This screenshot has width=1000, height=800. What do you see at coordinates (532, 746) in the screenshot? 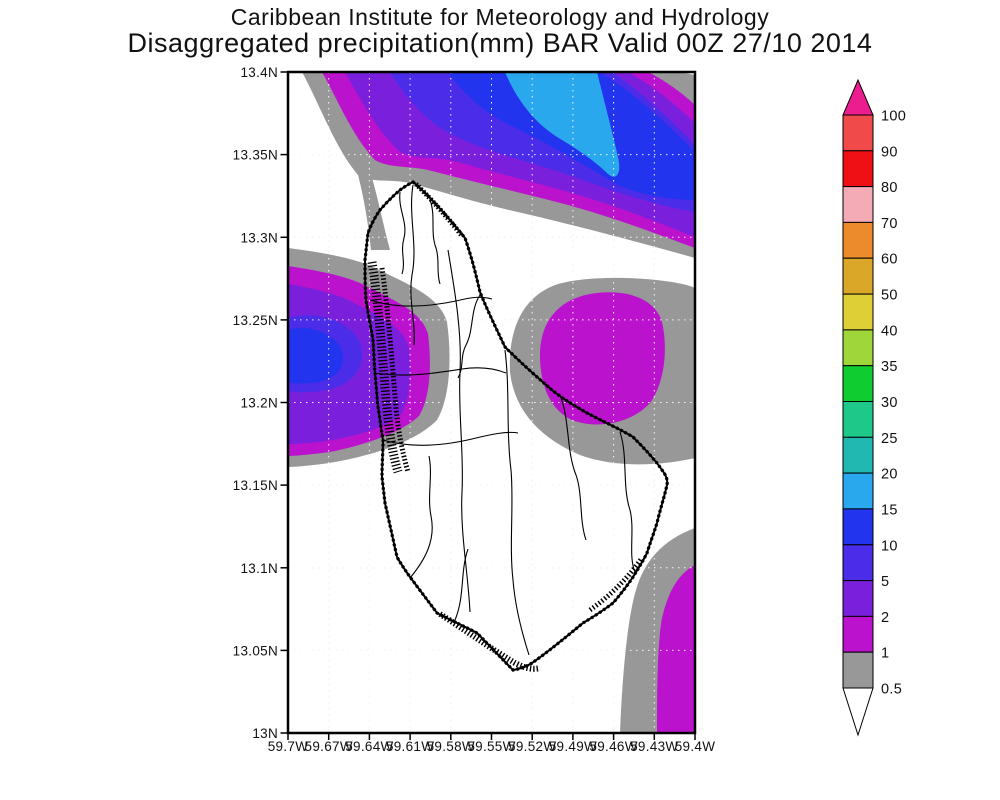
I see `lon-tick-label: 59.52W` at bounding box center [532, 746].